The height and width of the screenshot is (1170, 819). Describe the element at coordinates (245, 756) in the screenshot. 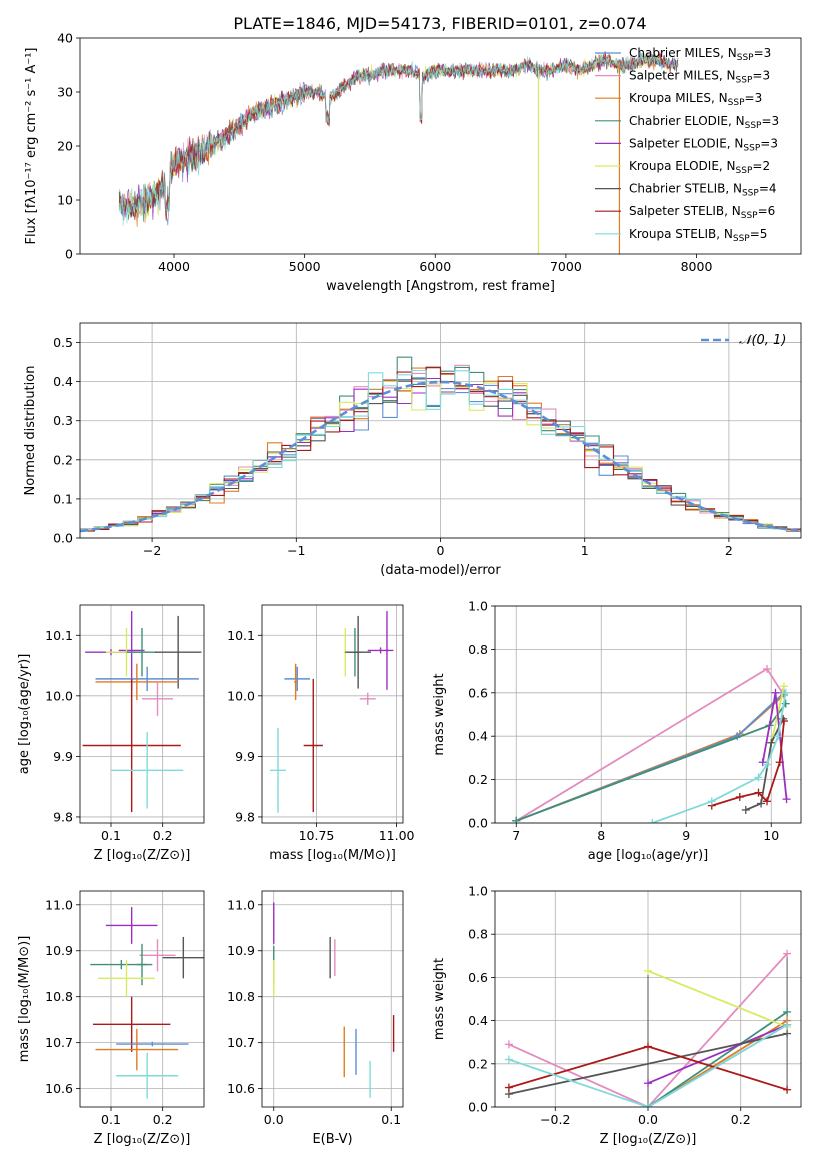

I see `y-tick-label: 9.9` at that location.